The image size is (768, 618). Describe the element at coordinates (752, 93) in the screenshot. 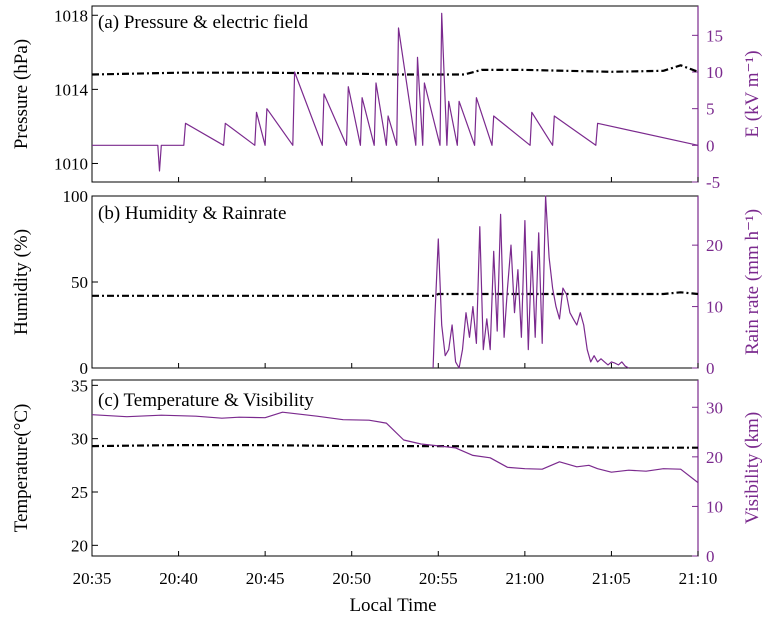

I see `panel-a-y2label: E (kV m⁻¹)` at that location.